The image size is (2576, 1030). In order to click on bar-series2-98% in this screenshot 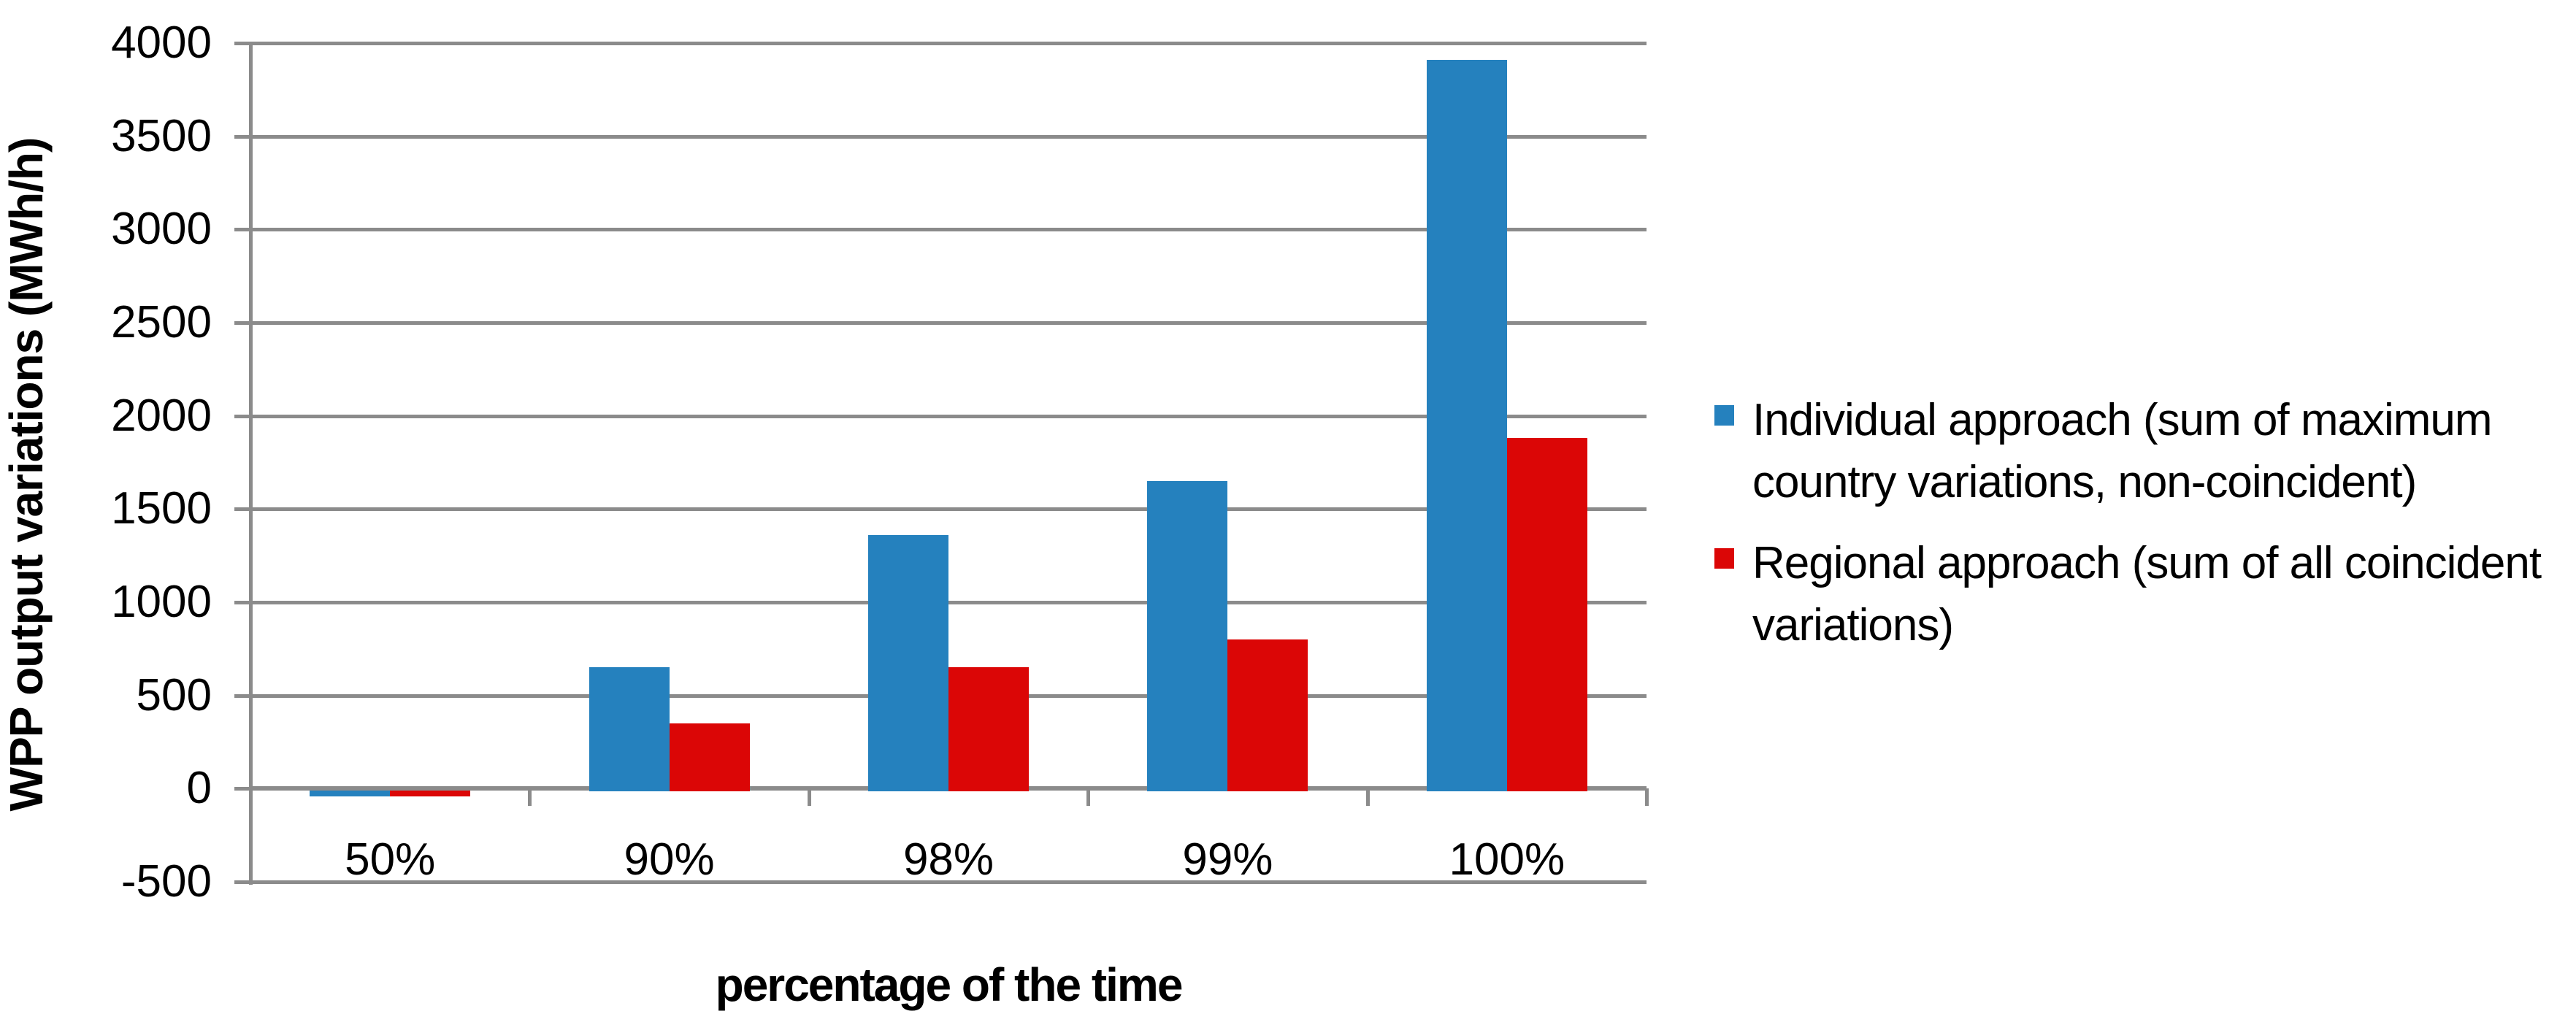, I will do `click(988, 730)`.